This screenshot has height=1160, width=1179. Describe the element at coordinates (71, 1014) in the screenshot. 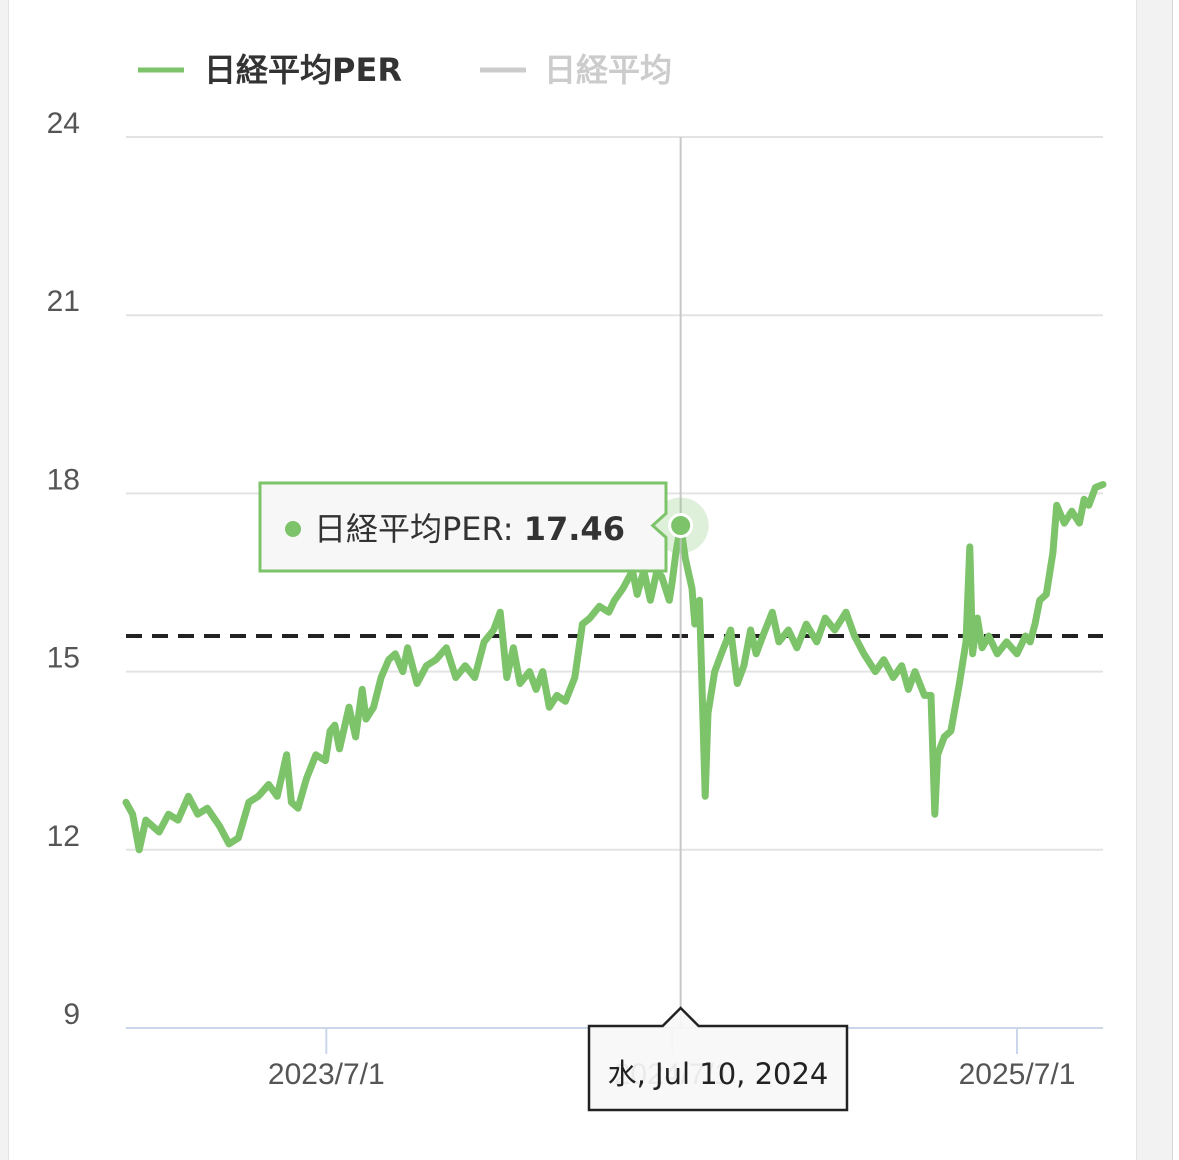

I see `y-tick-label: 9` at that location.